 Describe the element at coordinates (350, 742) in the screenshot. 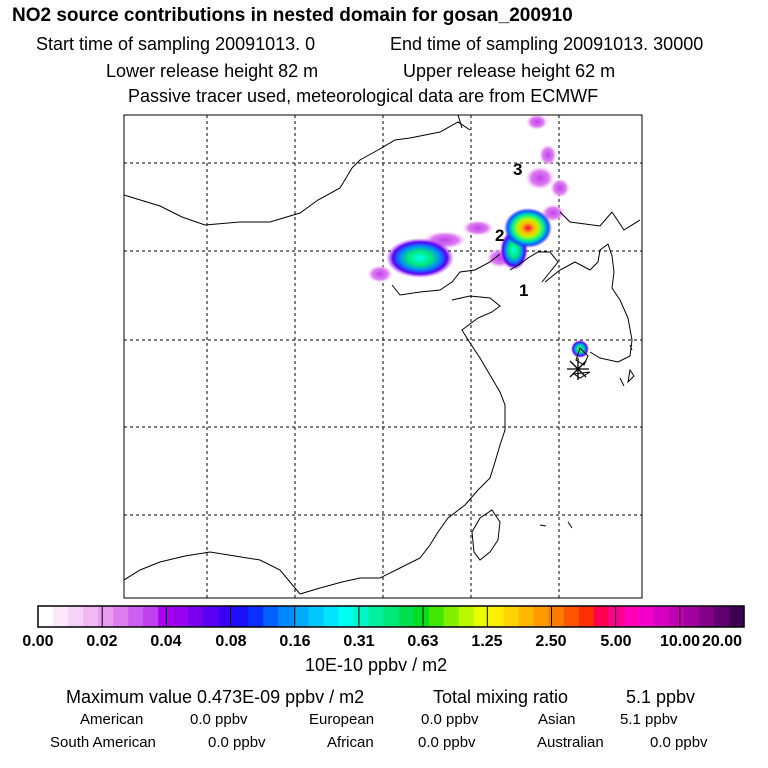

I see `region-name: African` at that location.